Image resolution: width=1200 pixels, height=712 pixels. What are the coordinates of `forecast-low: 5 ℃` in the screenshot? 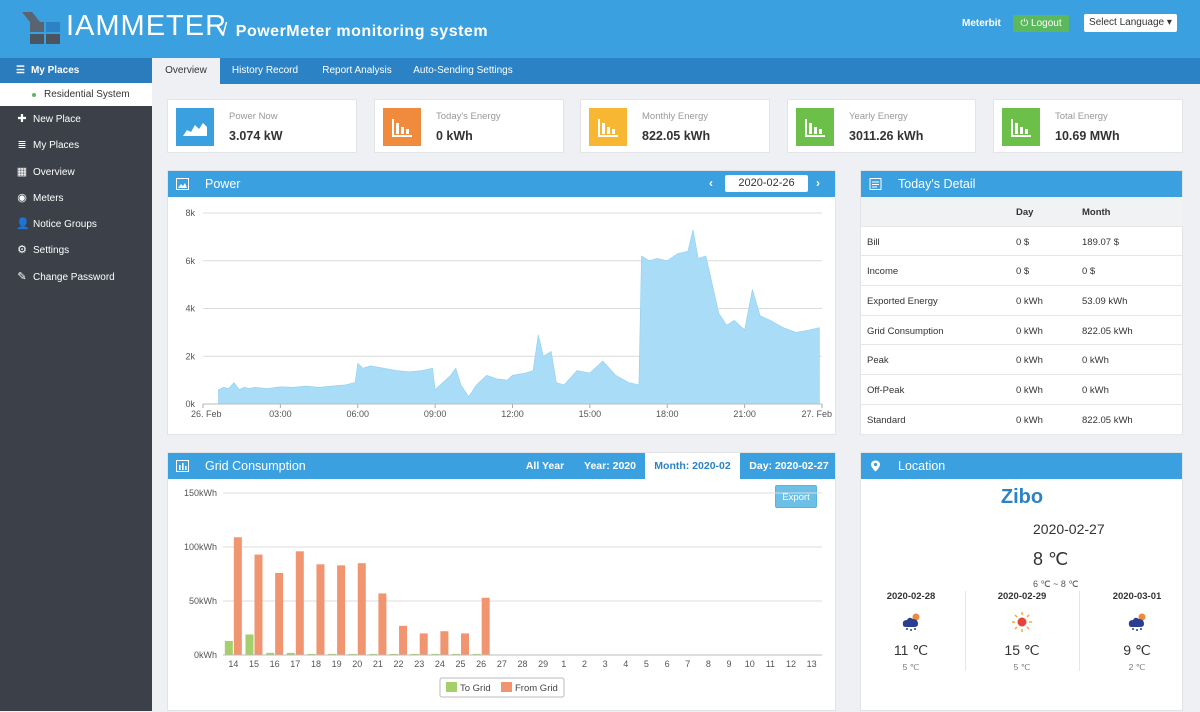 It's located at (1022, 667).